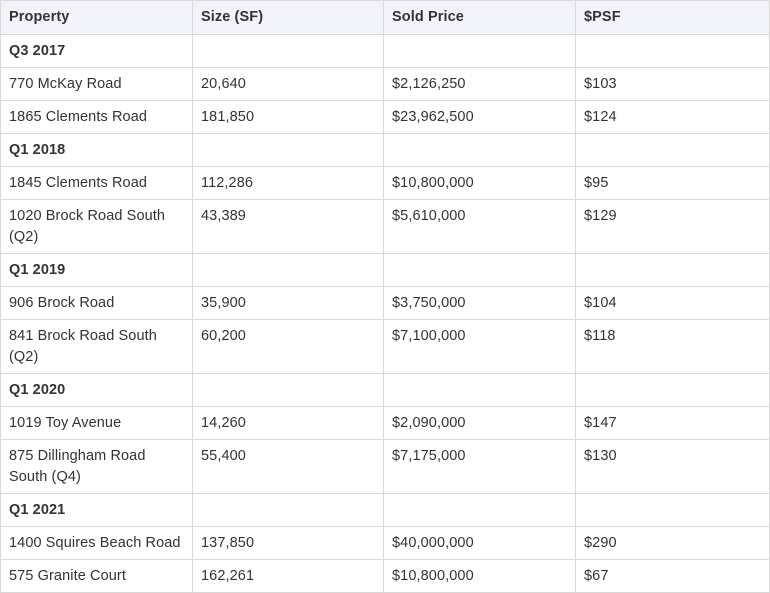 The image size is (770, 593). I want to click on table-row: 906 Brock Road 35,900 $3,750,000 $104, so click(385, 303).